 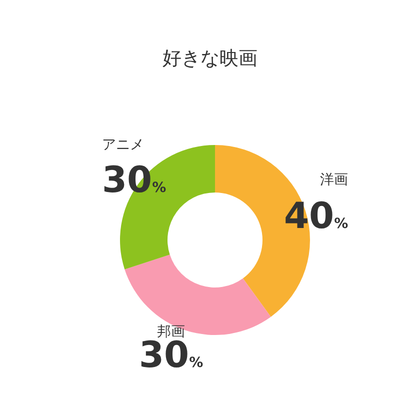 What do you see at coordinates (210, 59) in the screenshot?
I see `chart-title: 好きな映画` at bounding box center [210, 59].